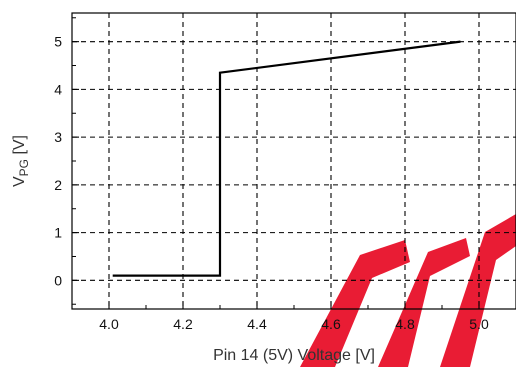 This screenshot has height=367, width=516. Describe the element at coordinates (294, 355) in the screenshot. I see `x-axis-title: Pin 14 (5V) Voltage [V]` at that location.